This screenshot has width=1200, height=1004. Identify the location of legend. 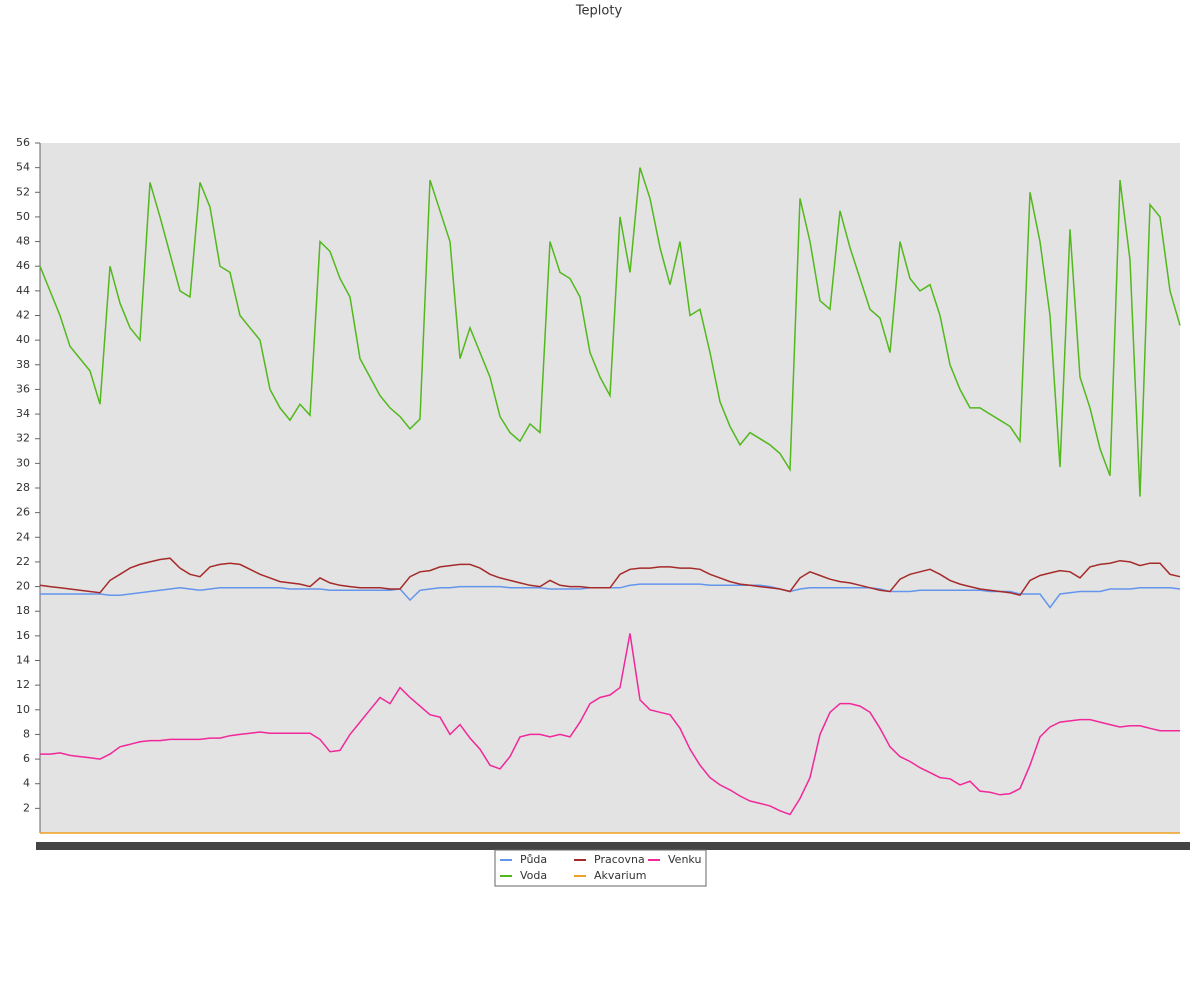
(600, 868).